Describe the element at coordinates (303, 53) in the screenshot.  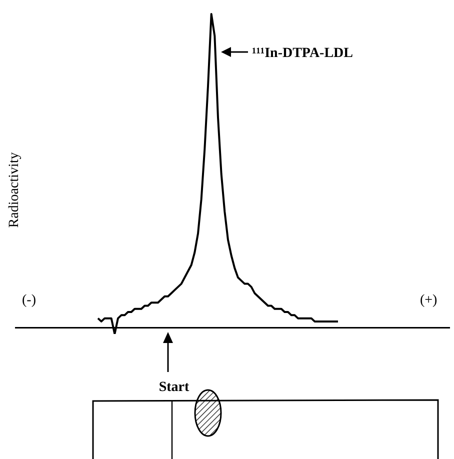
I see `annotation: ¹¹¹In-DTPA-LDL` at that location.